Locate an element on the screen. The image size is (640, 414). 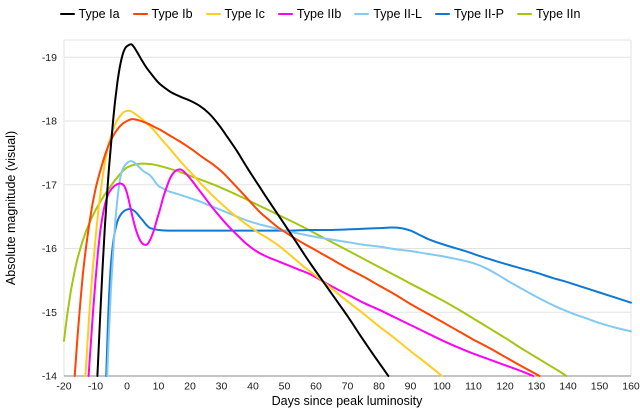
legend-item-type-iib: Type IIb is located at coordinates (309, 14).